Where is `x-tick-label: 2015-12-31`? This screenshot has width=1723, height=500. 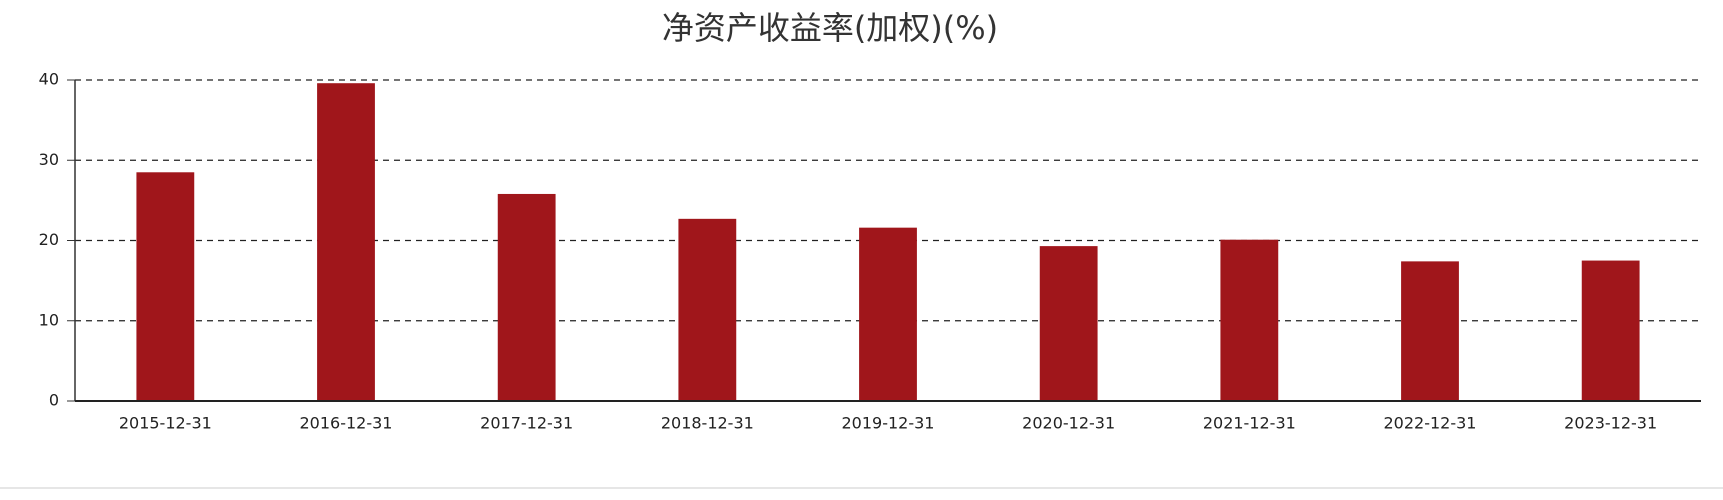
x-tick-label: 2015-12-31 is located at coordinates (165, 423).